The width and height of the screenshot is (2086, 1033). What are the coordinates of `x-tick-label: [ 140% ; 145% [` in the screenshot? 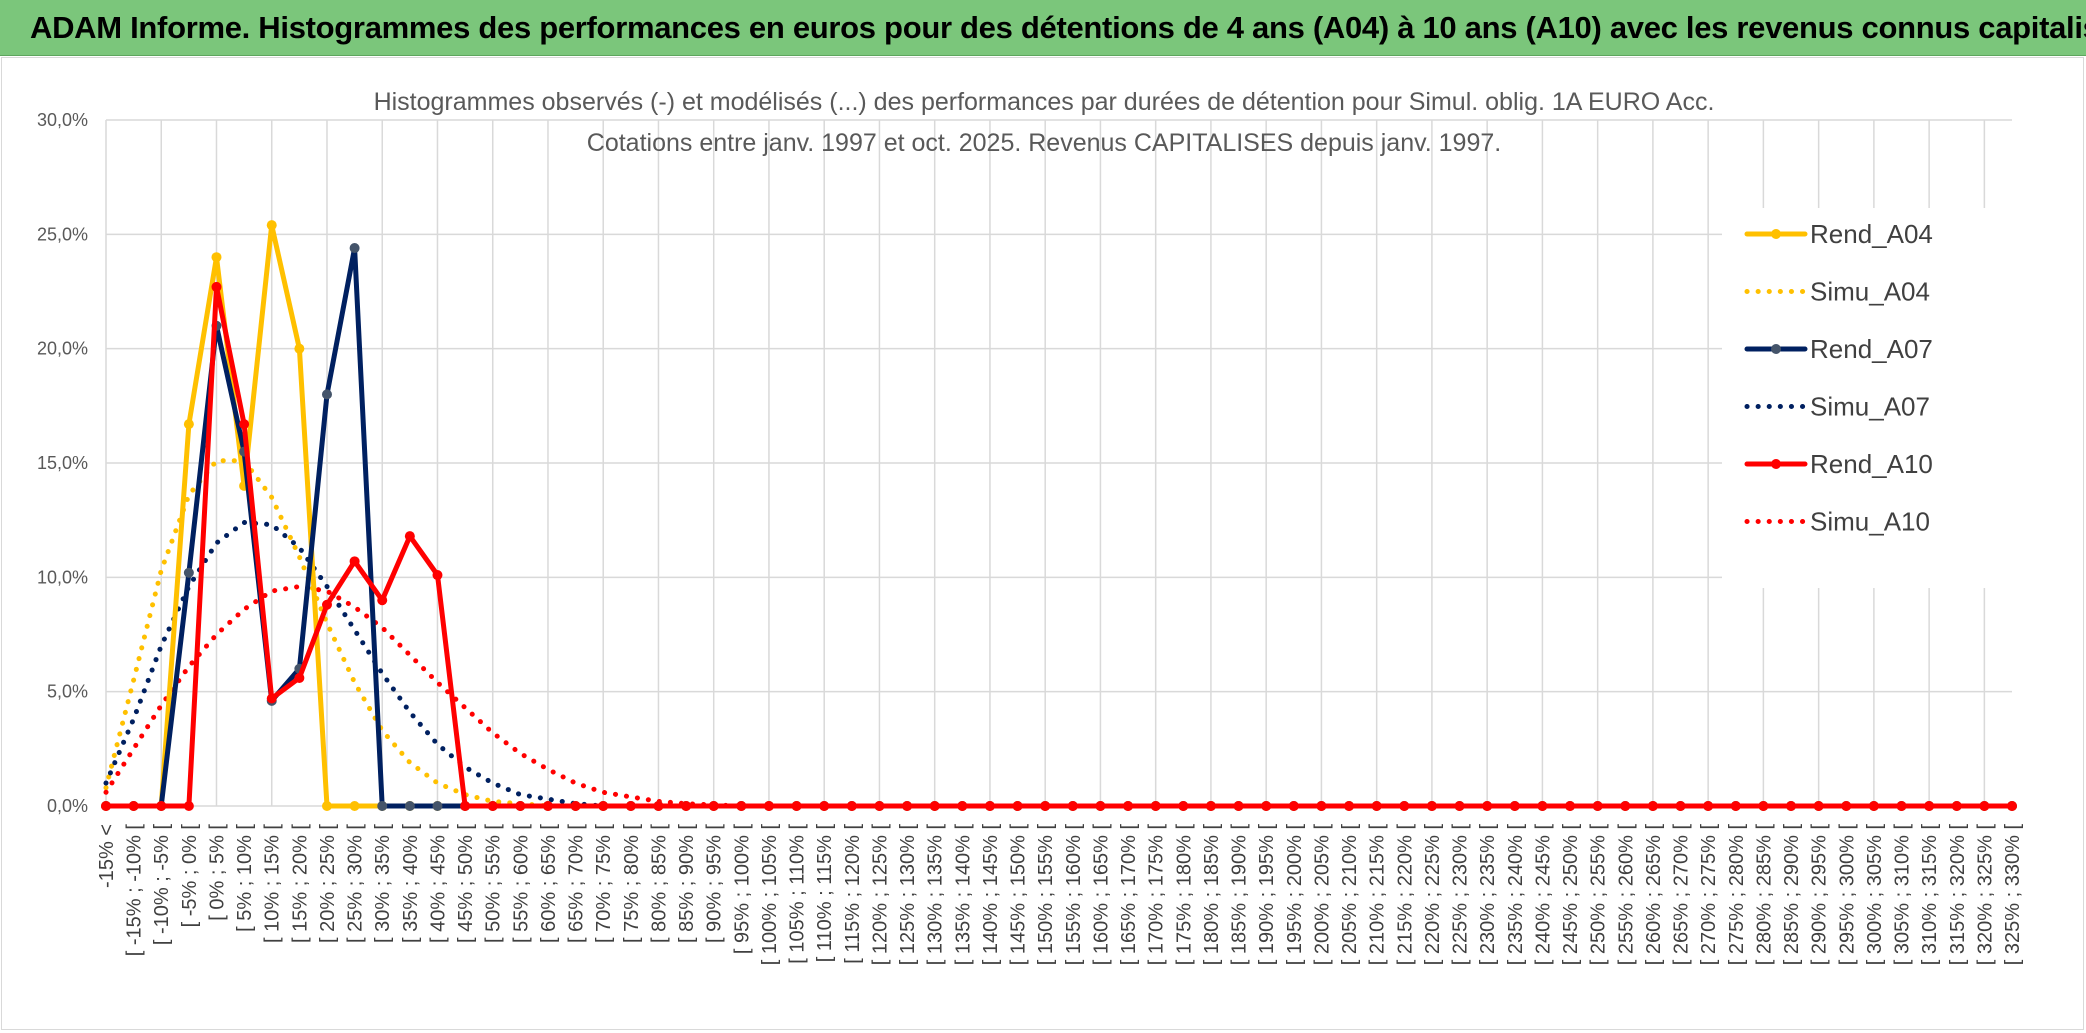 It's located at (991, 895).